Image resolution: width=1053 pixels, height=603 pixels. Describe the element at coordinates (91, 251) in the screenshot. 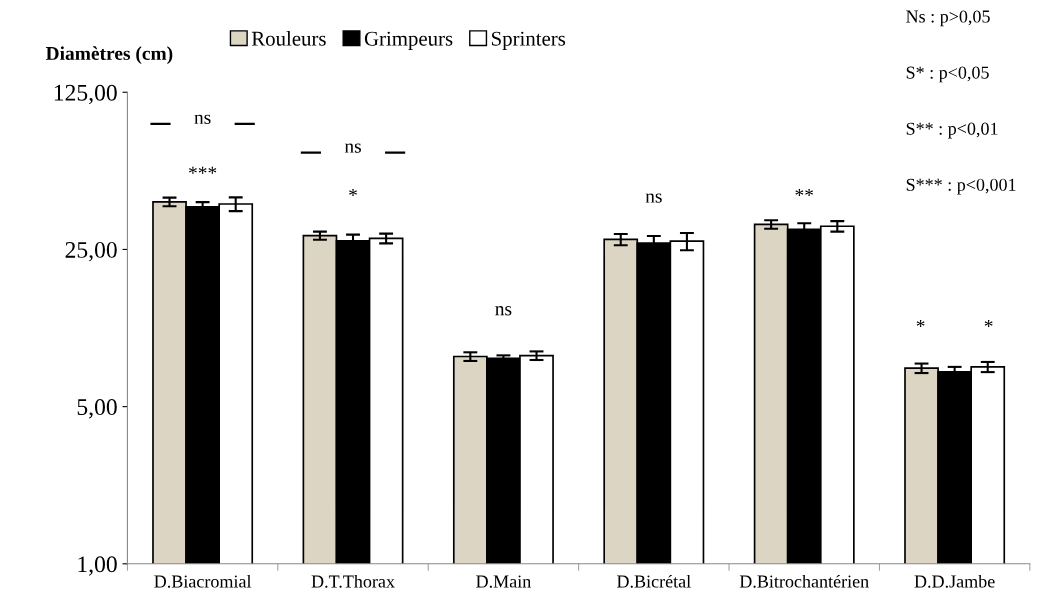

I see `y-tick-label: 25,00` at that location.